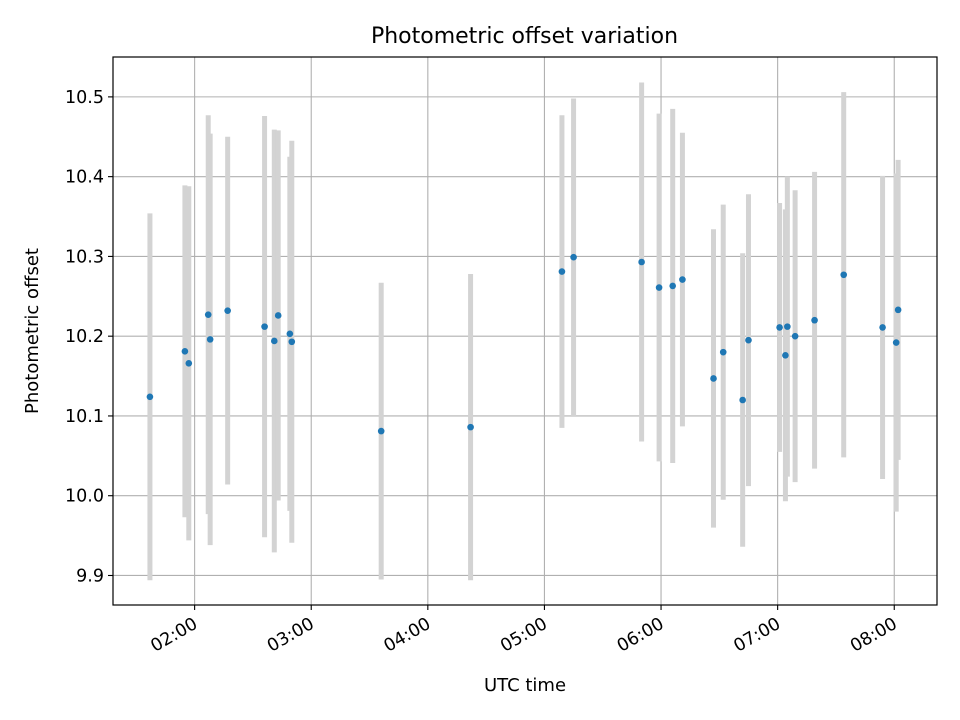  What do you see at coordinates (408, 635) in the screenshot?
I see `x-tick-label: 04:00` at bounding box center [408, 635].